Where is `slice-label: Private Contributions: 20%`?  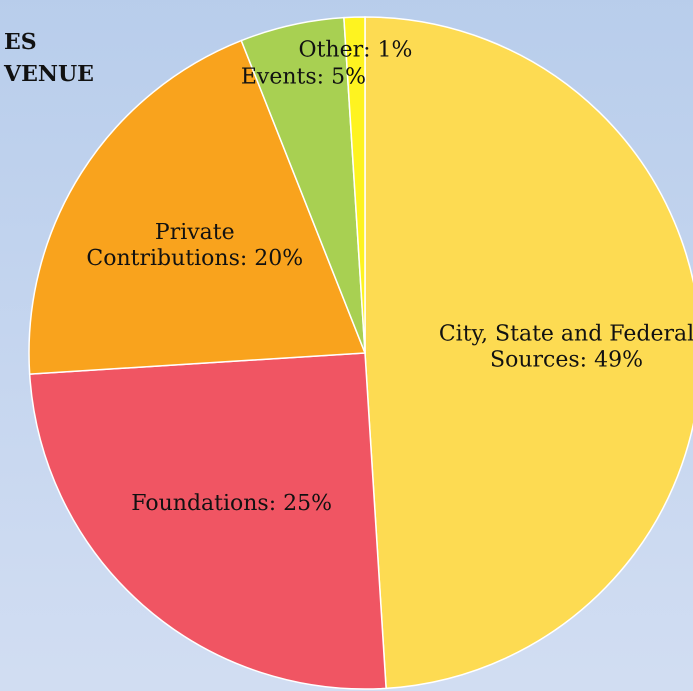
slice-label: Private Contributions: 20% is located at coordinates (195, 245).